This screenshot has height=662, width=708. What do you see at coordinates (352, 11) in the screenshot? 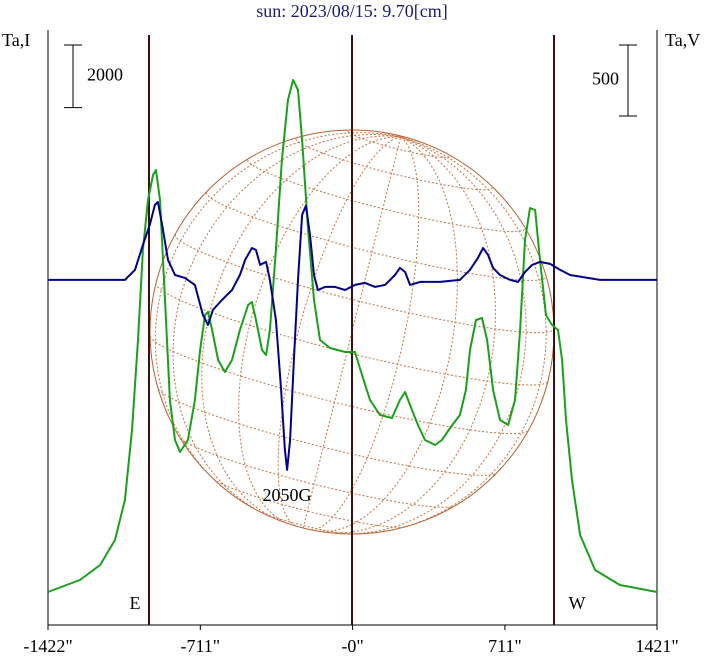
I see `chart-title: sun: 2023/08/15: 9.70[cm]` at bounding box center [352, 11].